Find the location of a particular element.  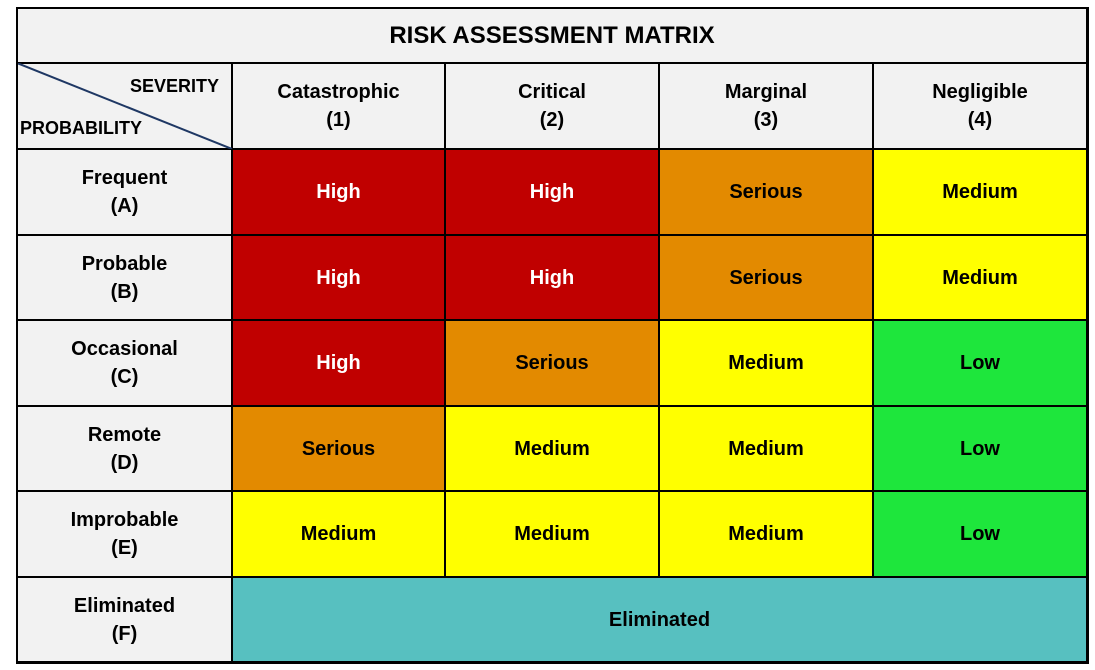

column-name: Negligible is located at coordinates (980, 92).